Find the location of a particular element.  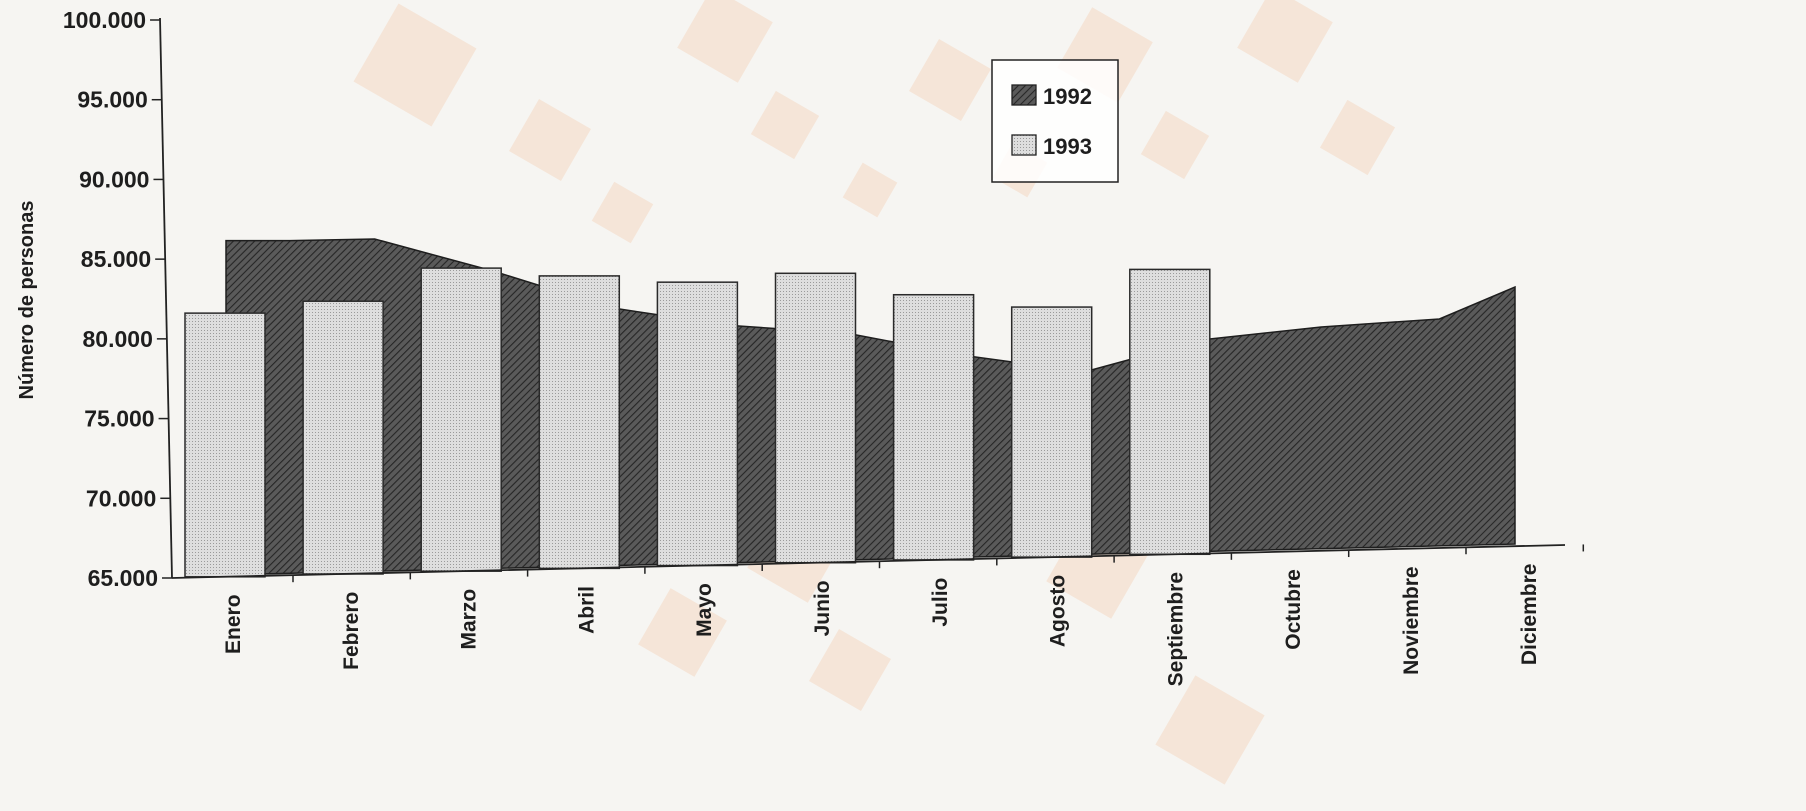

legend-box is located at coordinates (1055, 121).